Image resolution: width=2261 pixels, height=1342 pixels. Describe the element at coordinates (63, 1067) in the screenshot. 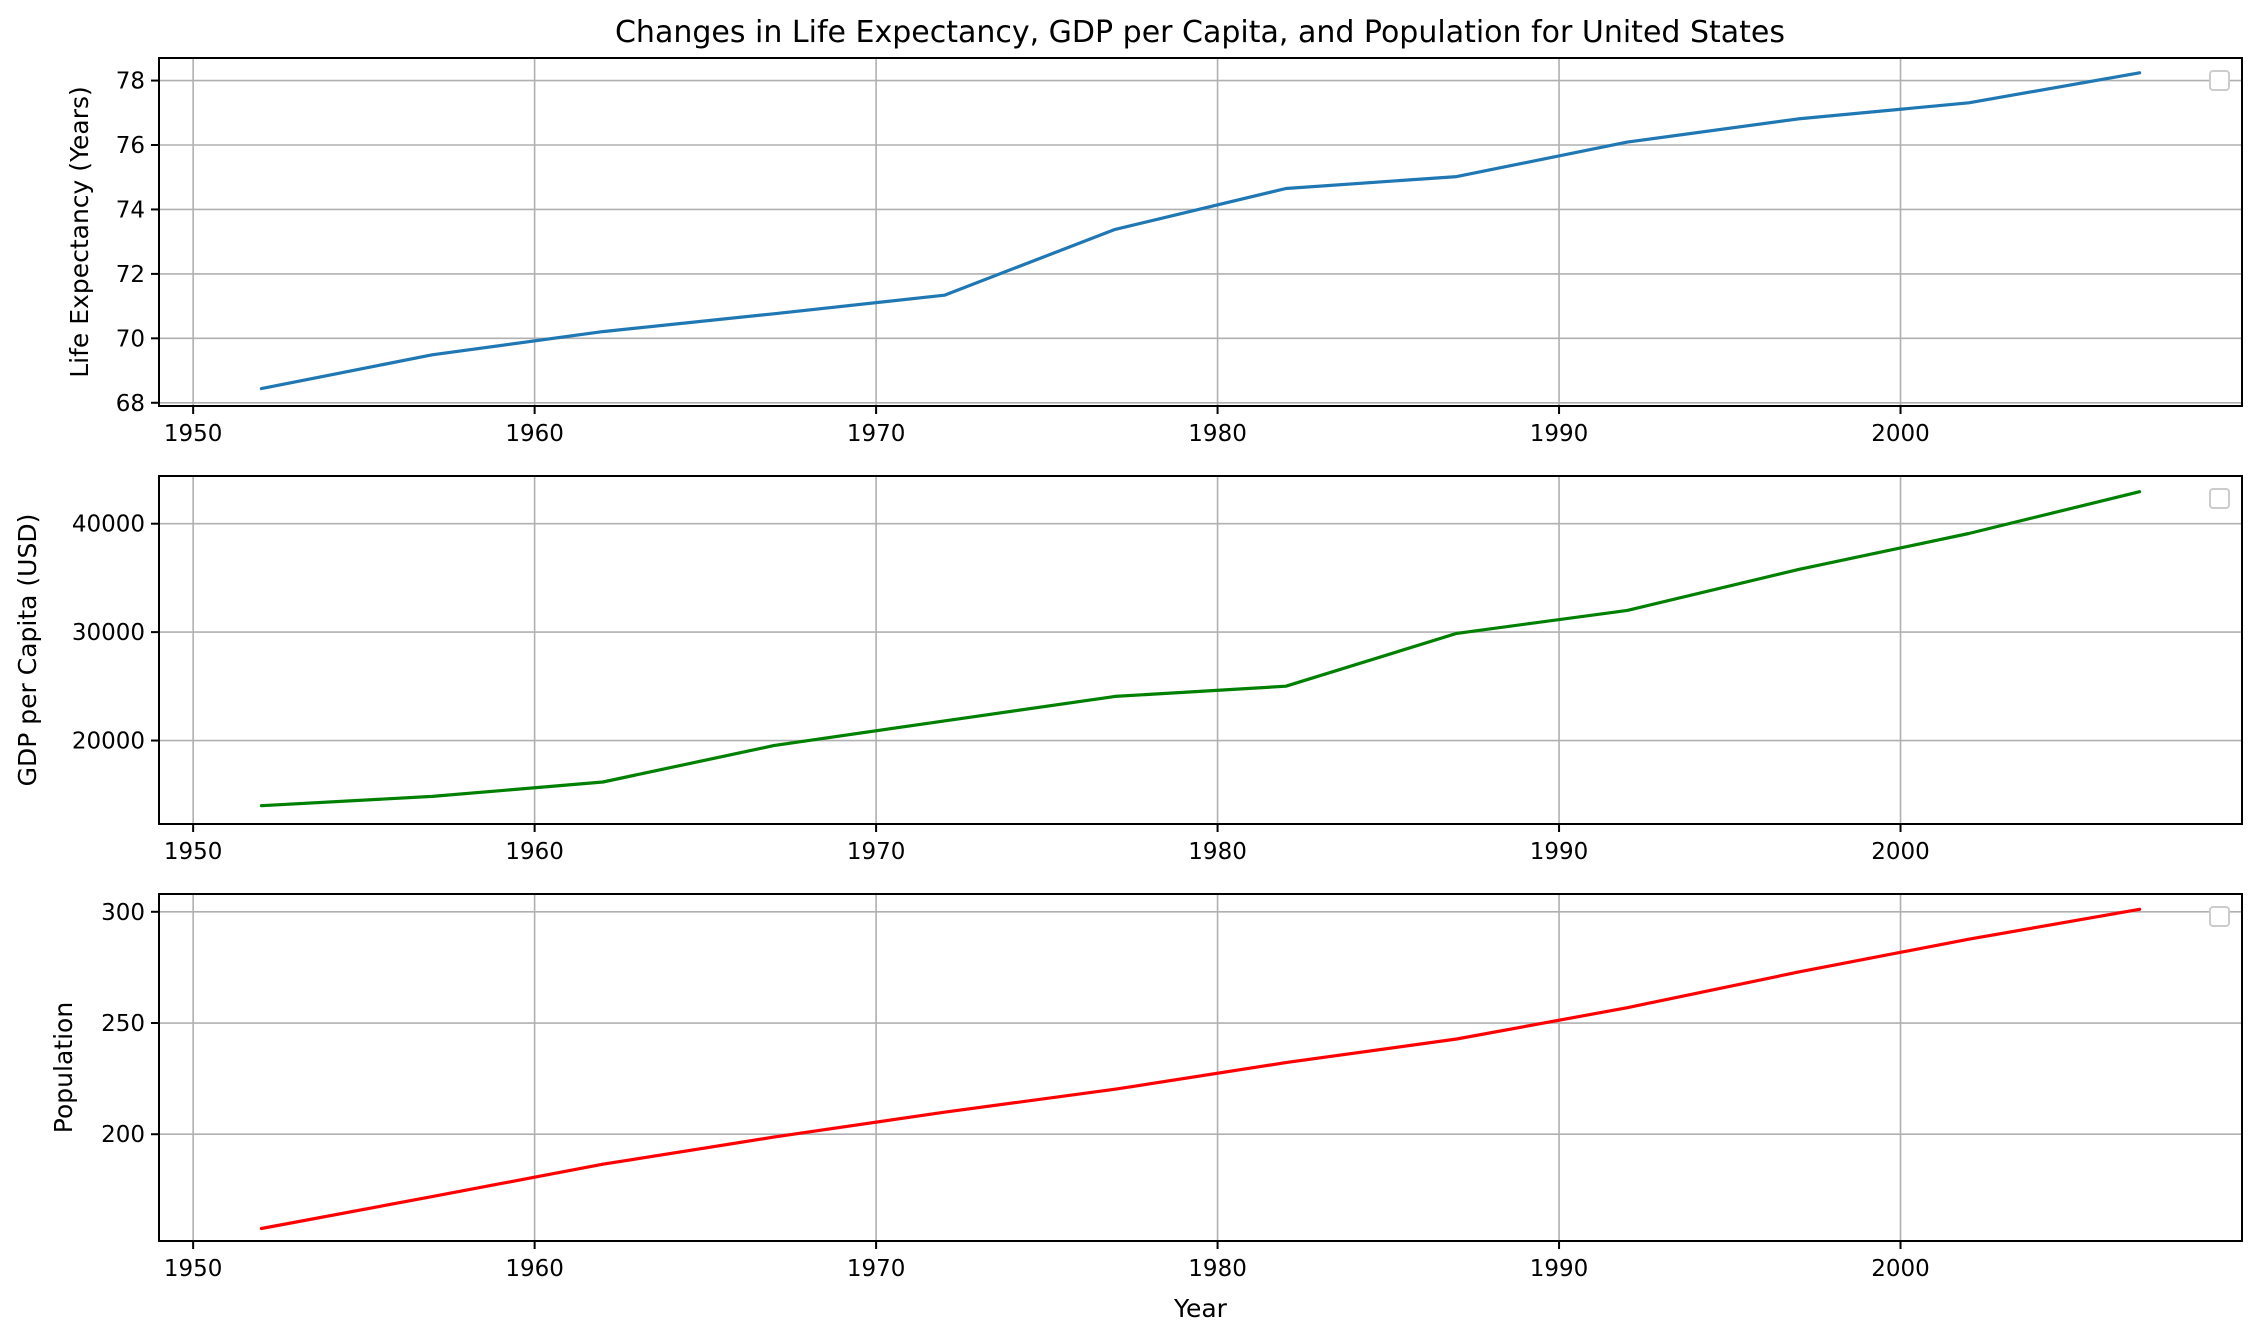

I see `y-axis-label: Population` at that location.